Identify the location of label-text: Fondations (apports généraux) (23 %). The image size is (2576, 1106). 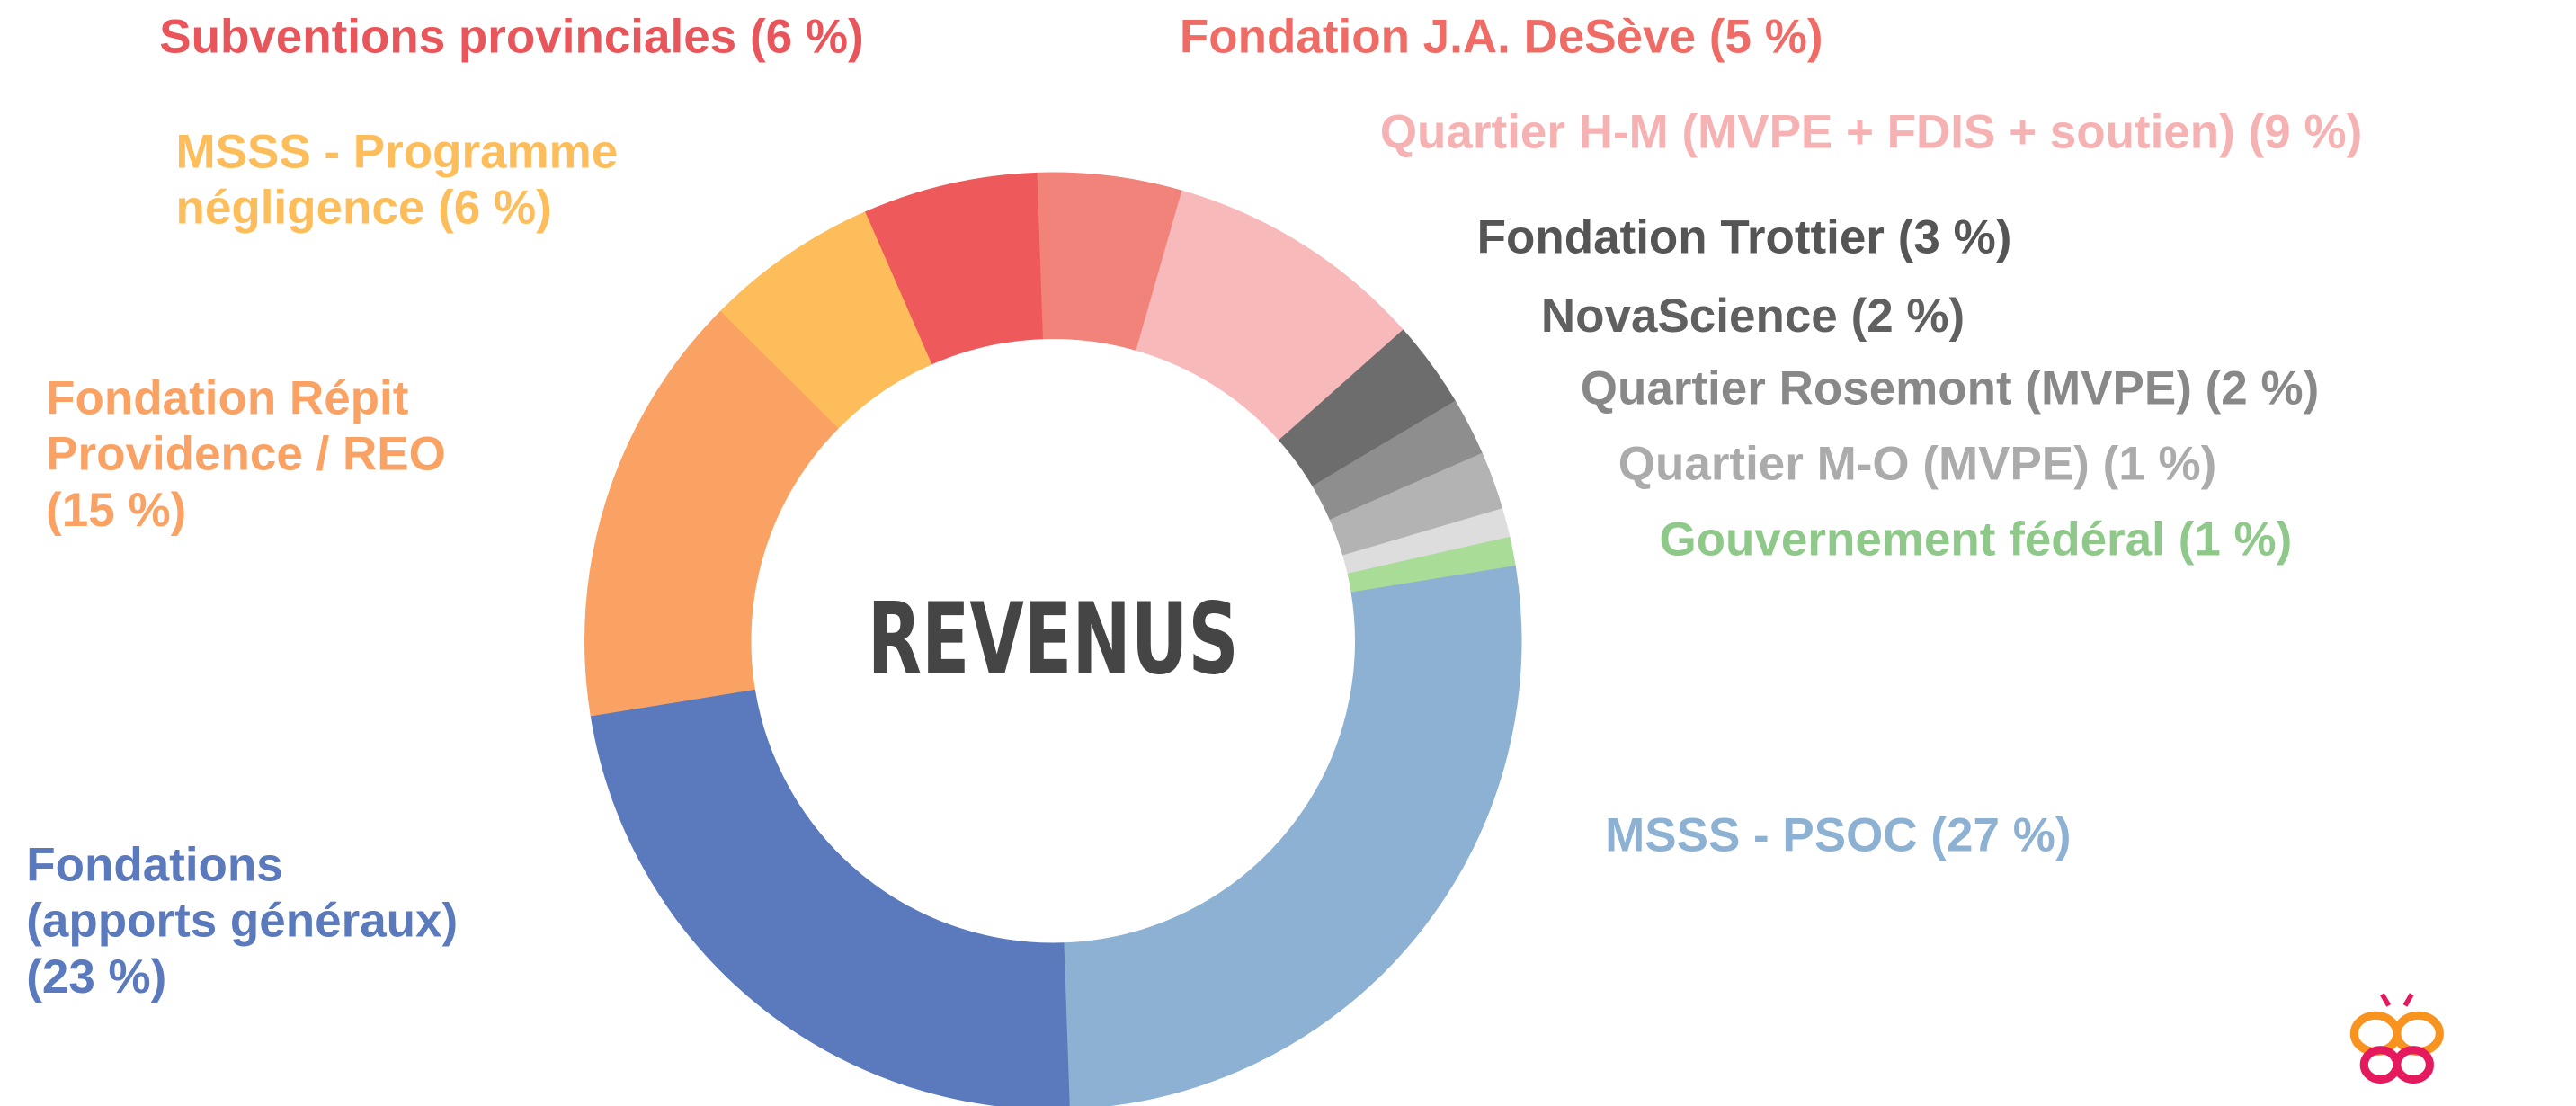
(650, 921).